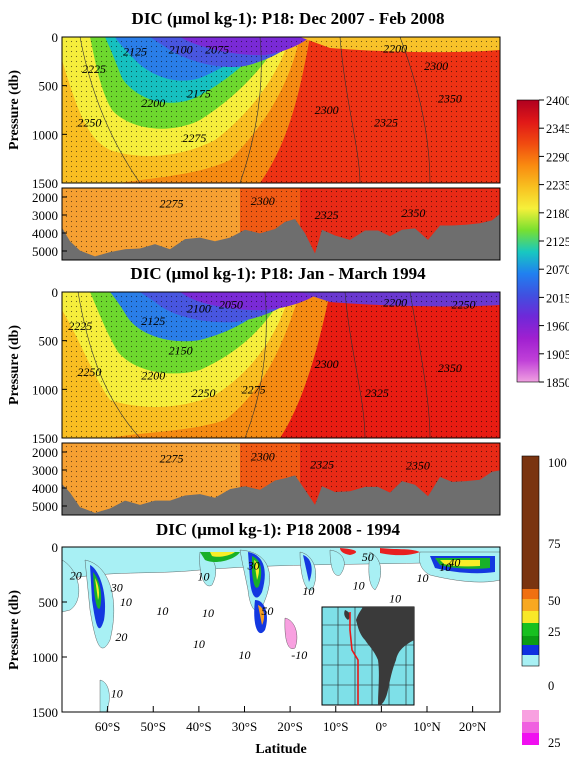  Describe the element at coordinates (198, 726) in the screenshot. I see `xtick-label: 40°S` at that location.